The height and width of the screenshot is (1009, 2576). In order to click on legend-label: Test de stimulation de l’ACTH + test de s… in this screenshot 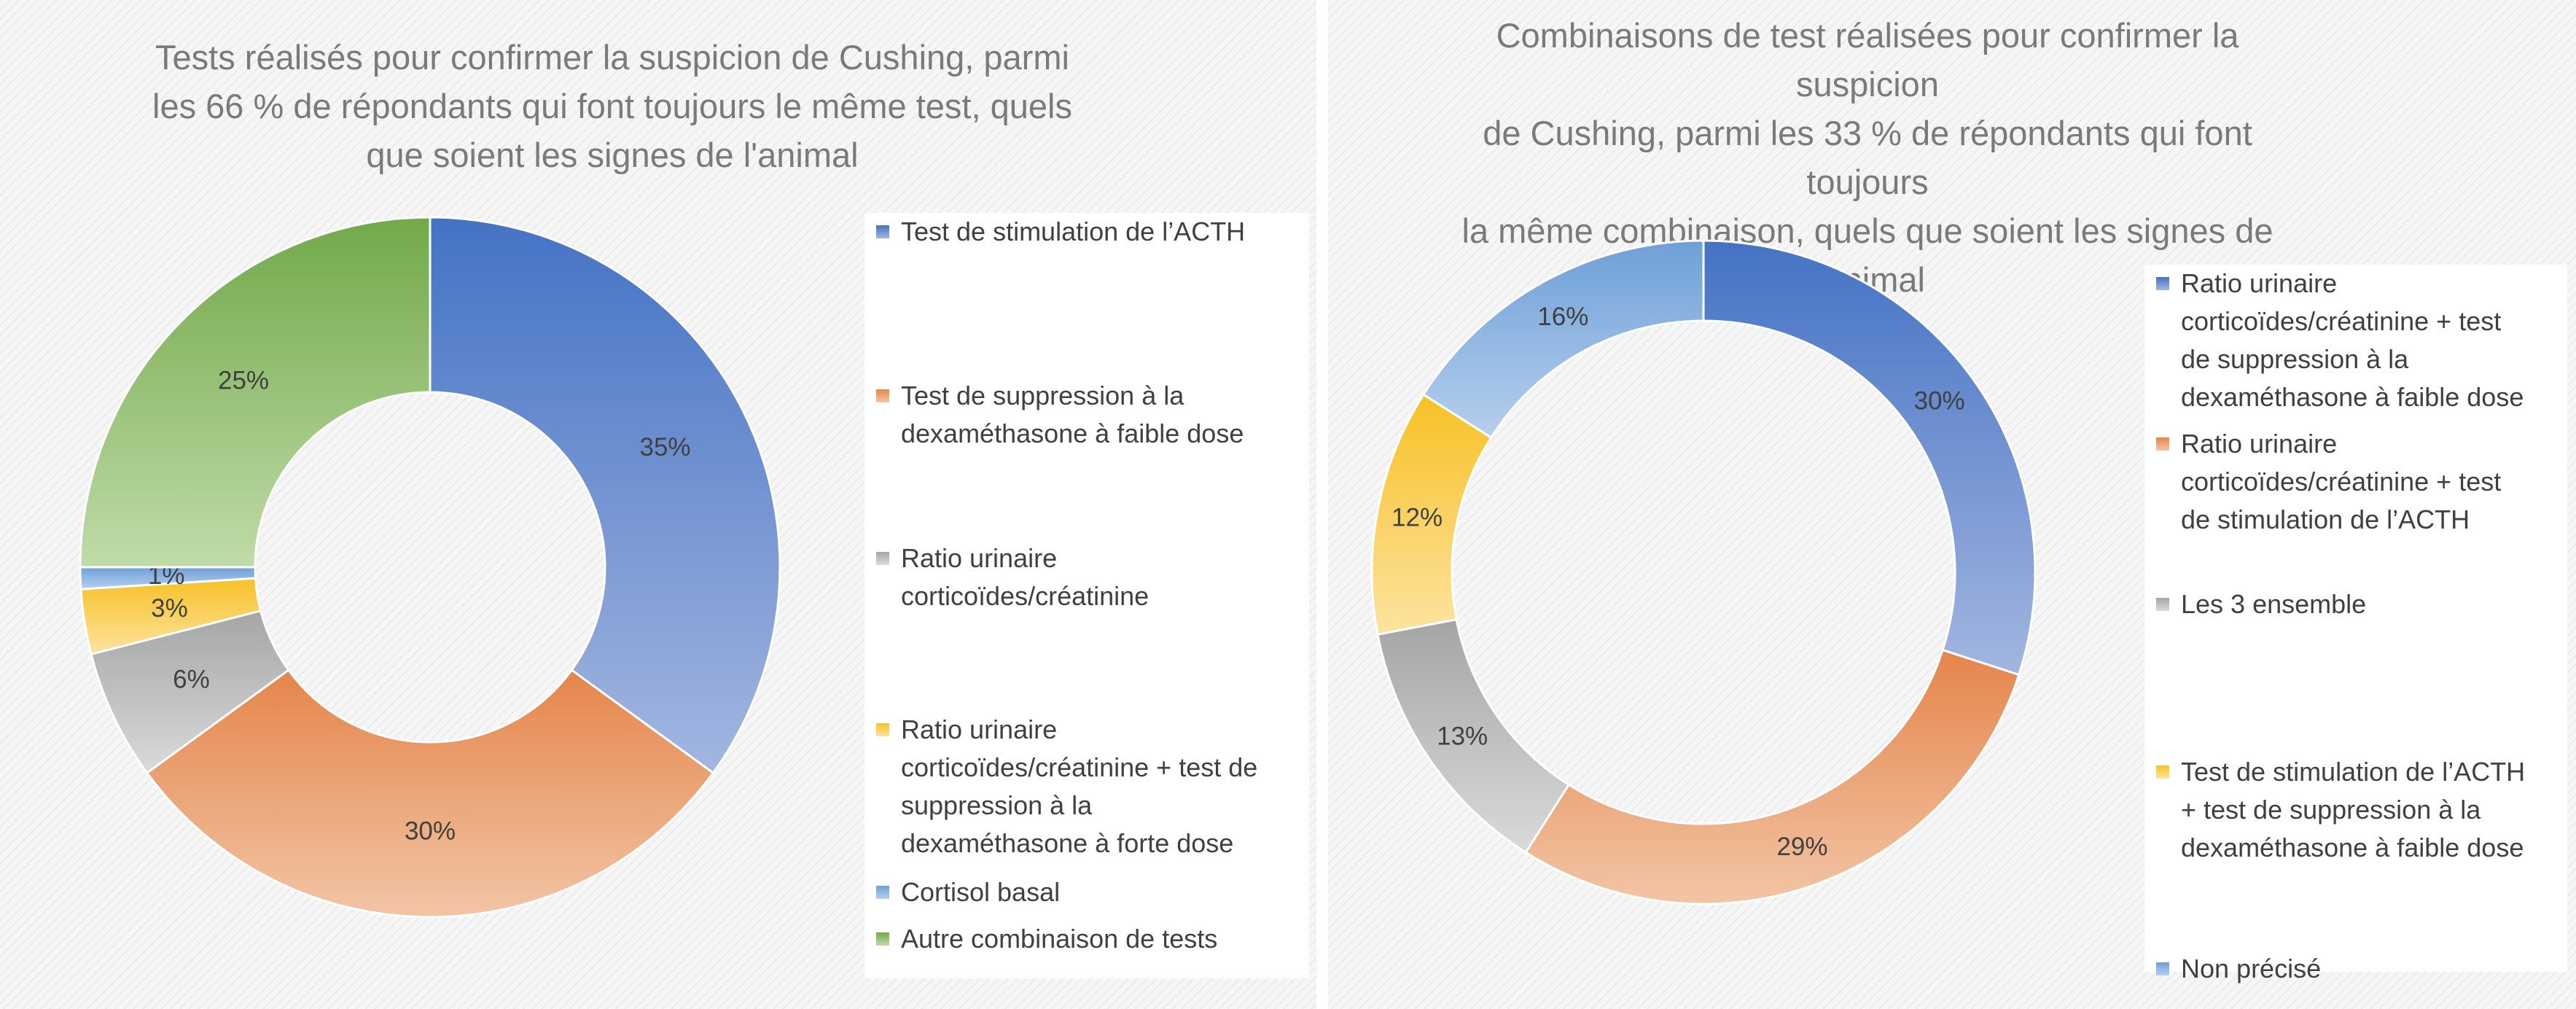, I will do `click(2353, 810)`.